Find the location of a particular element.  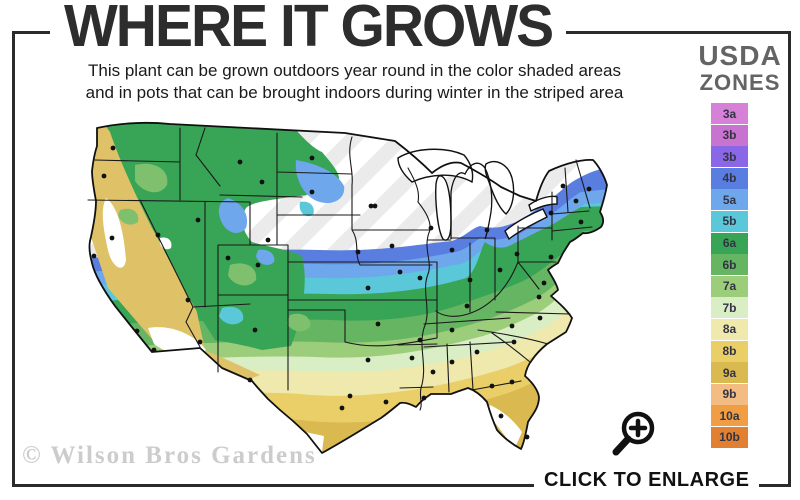

legend-zone-chip: 6b is located at coordinates (729, 265).